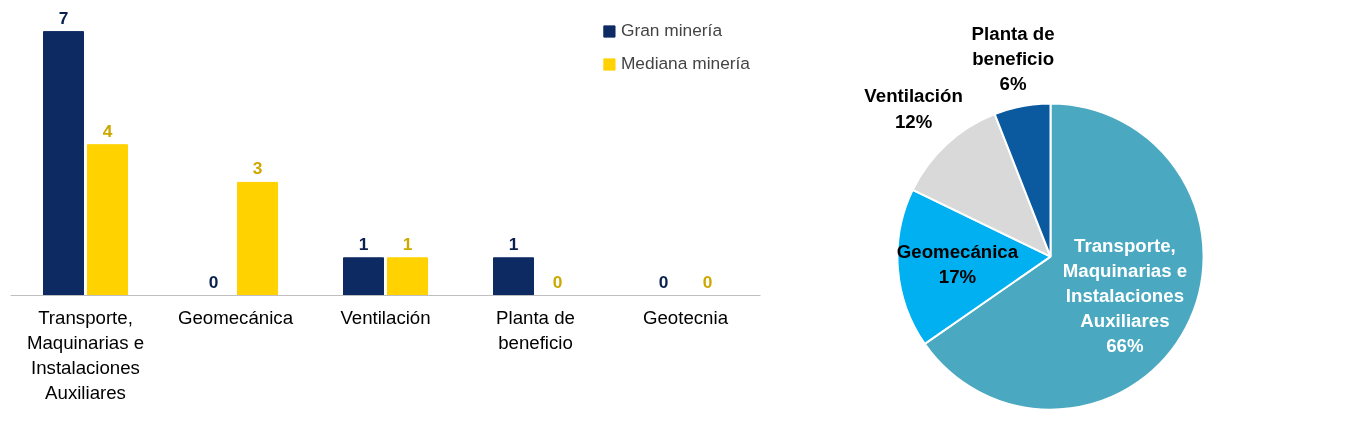 The height and width of the screenshot is (432, 1372). What do you see at coordinates (63, 17) in the screenshot?
I see `data-label: 7` at bounding box center [63, 17].